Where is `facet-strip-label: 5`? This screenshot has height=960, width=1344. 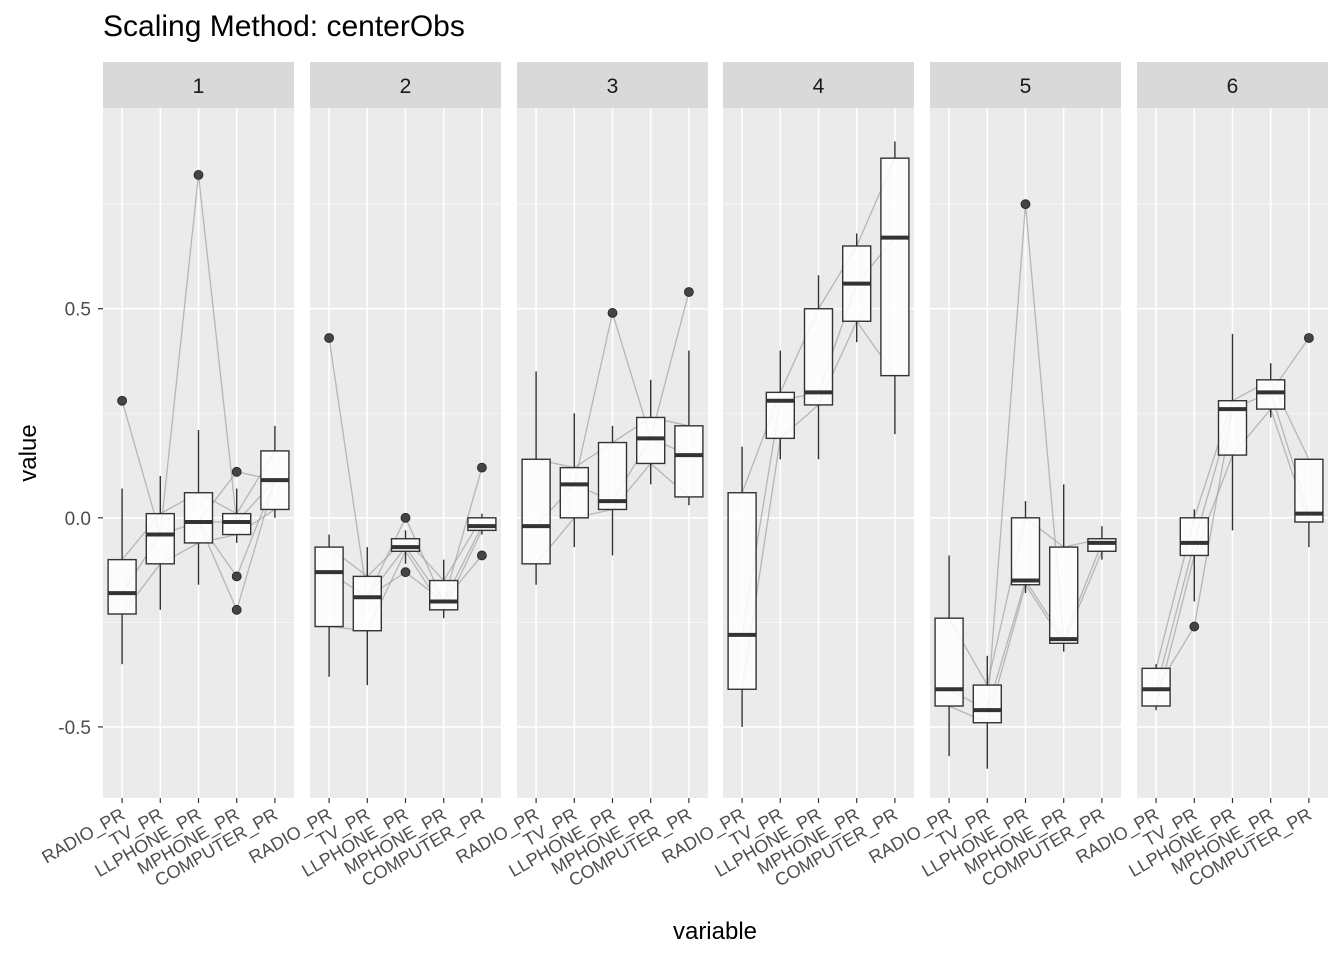 facet-strip-label: 5 is located at coordinates (1026, 86).